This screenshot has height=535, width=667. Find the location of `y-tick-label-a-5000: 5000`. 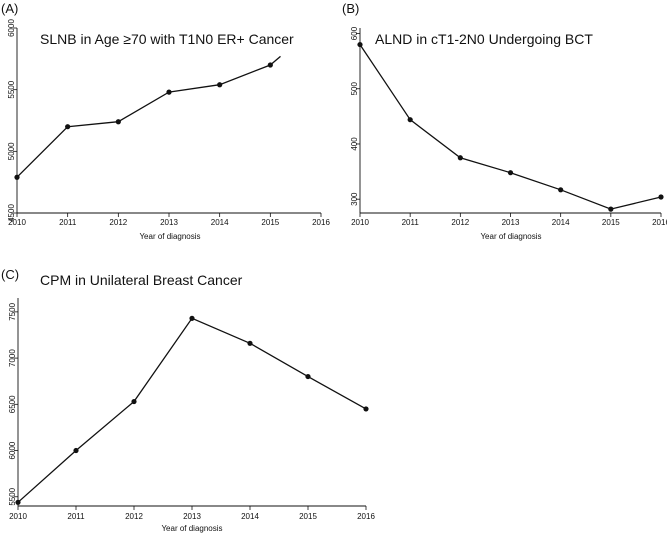

y-tick-label-a-5000: 5000 is located at coordinates (11, 151).